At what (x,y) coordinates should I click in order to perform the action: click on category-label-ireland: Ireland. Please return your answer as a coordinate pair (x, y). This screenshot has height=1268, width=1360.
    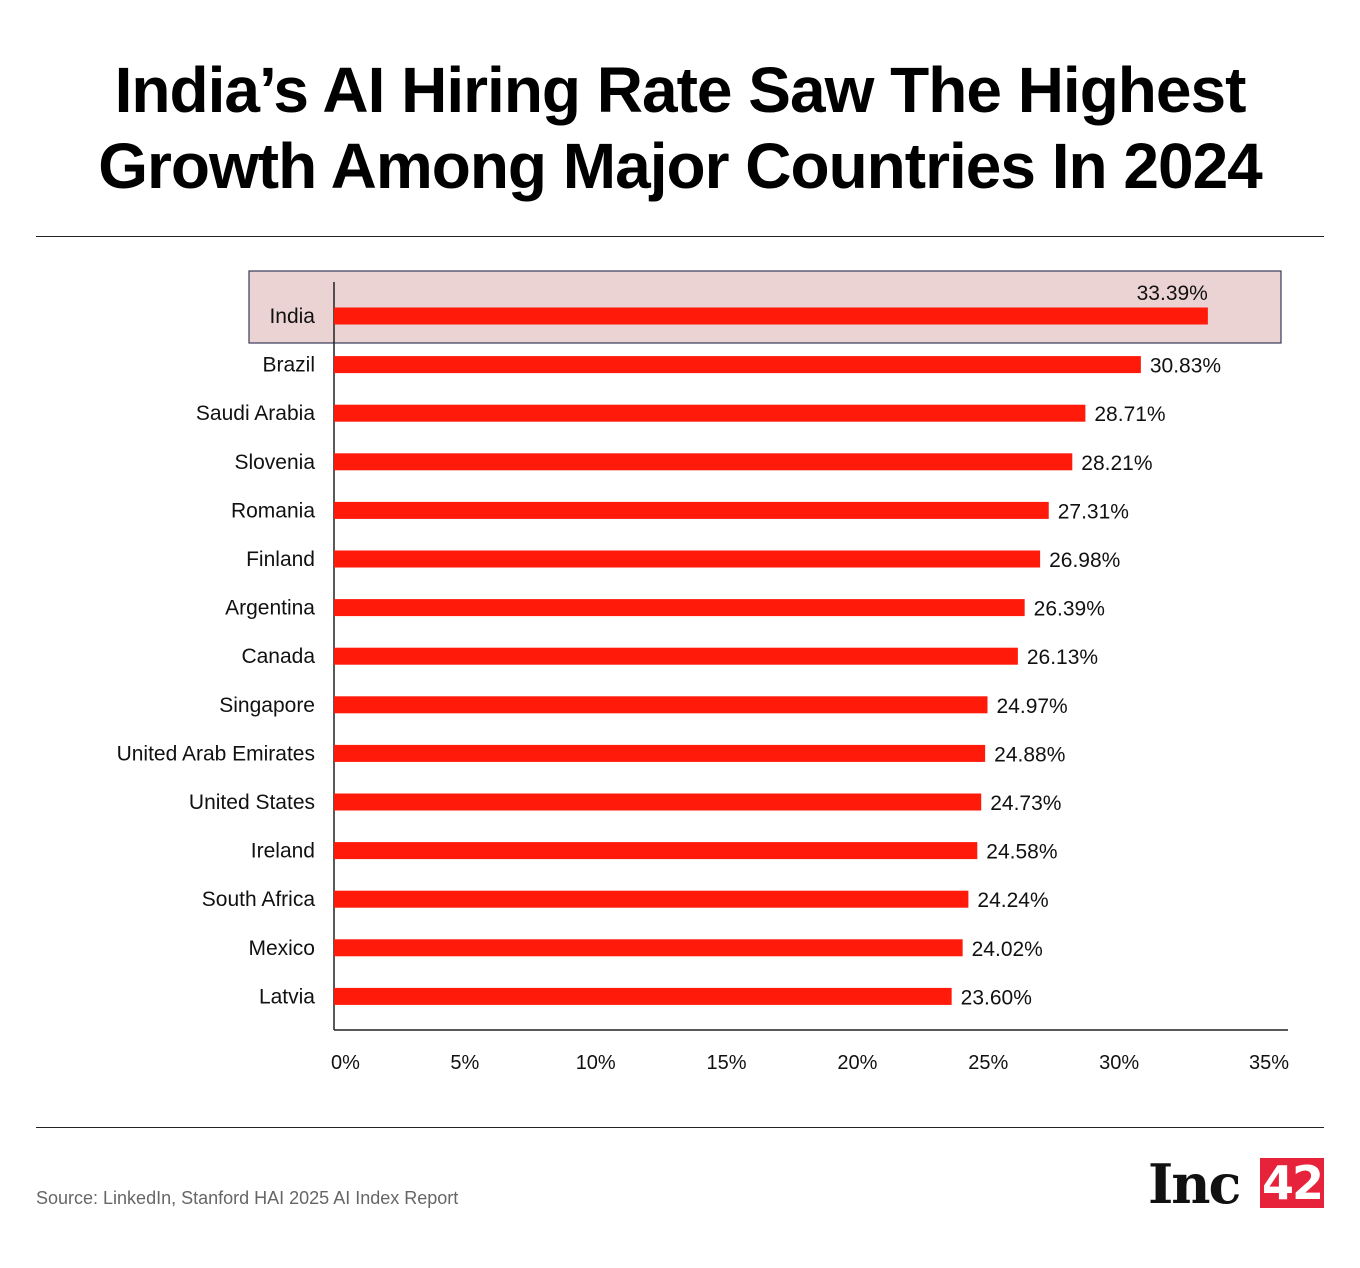
    Looking at the image, I should click on (283, 851).